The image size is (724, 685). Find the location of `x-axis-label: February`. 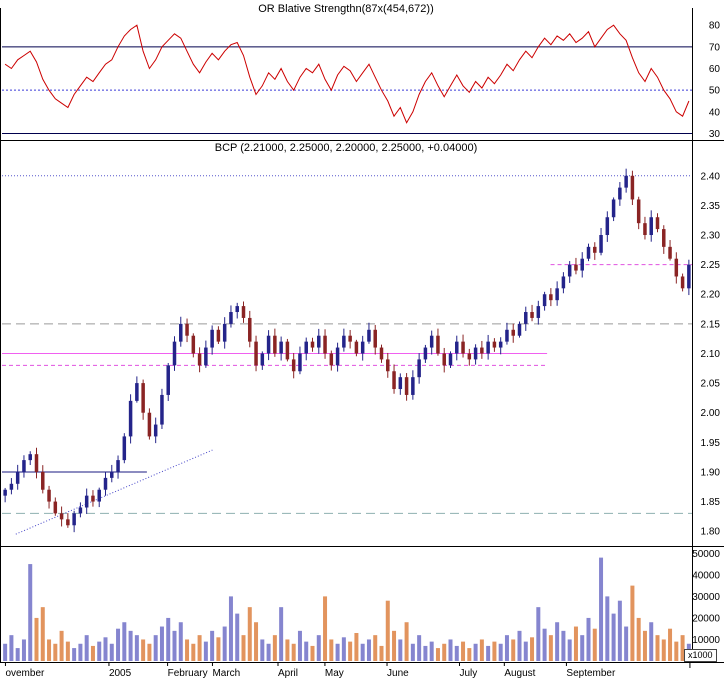

x-axis-label: February is located at coordinates (188, 673).